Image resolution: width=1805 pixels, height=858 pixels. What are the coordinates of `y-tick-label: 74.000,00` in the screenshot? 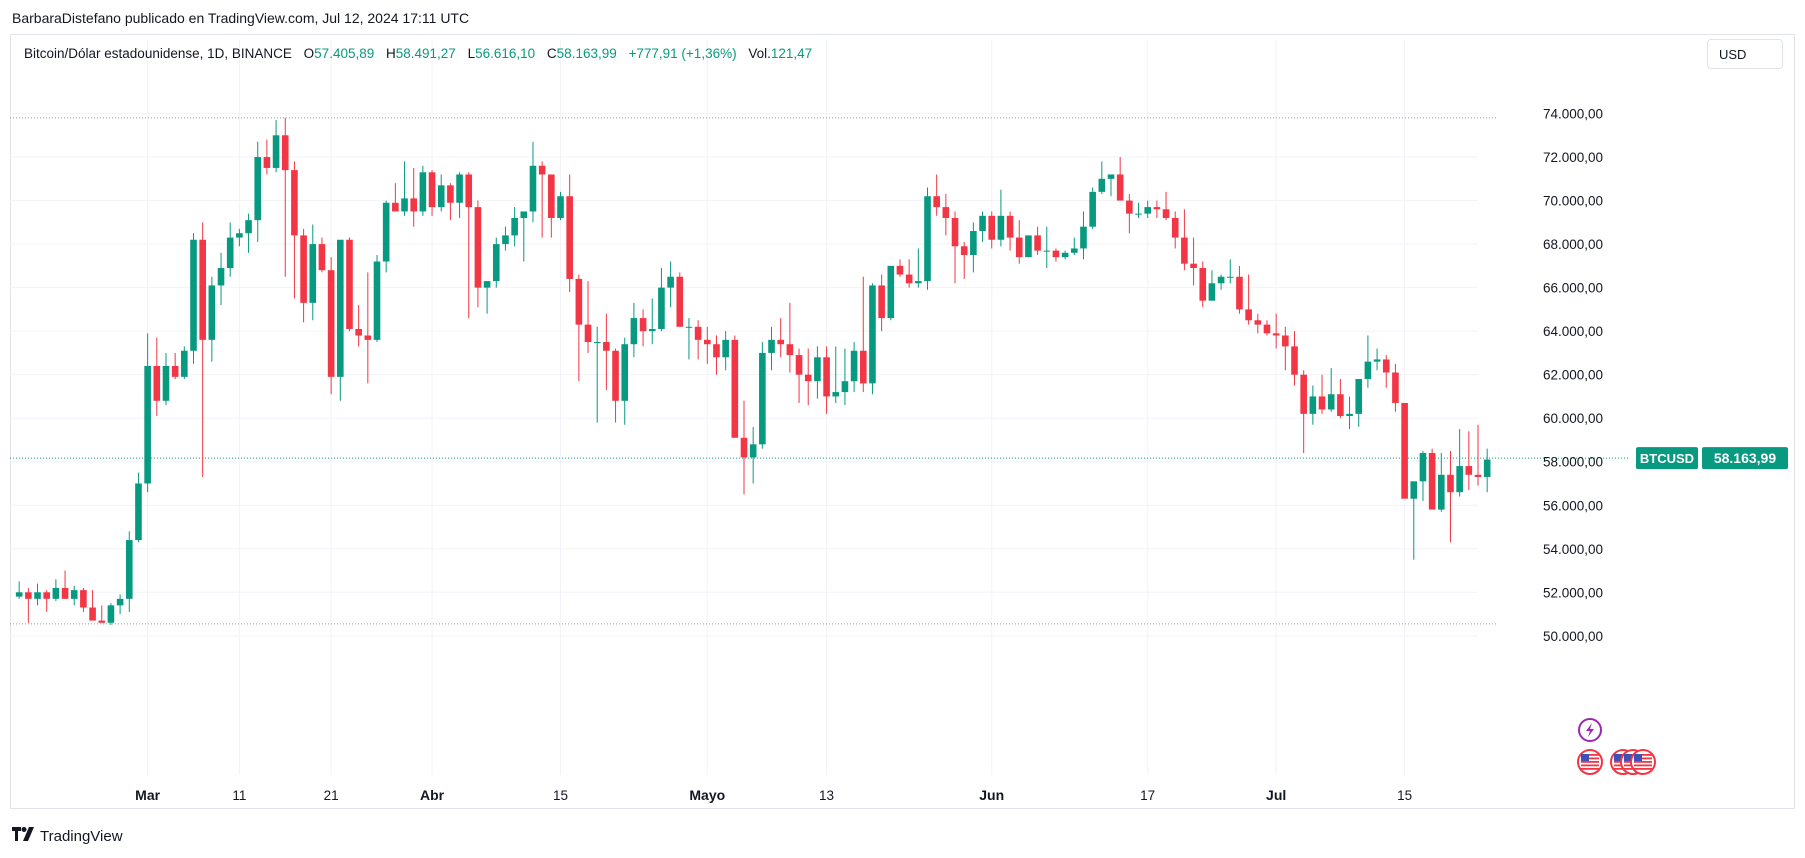 It's located at (1573, 114).